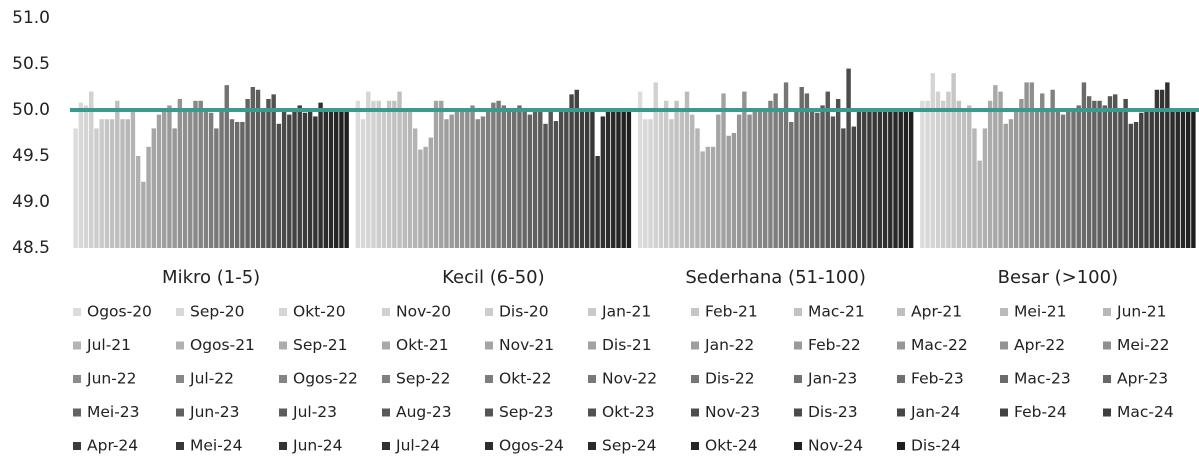 This screenshot has height=459, width=1199. Describe the element at coordinates (1039, 345) in the screenshot. I see `legend-label: Apr-22` at that location.